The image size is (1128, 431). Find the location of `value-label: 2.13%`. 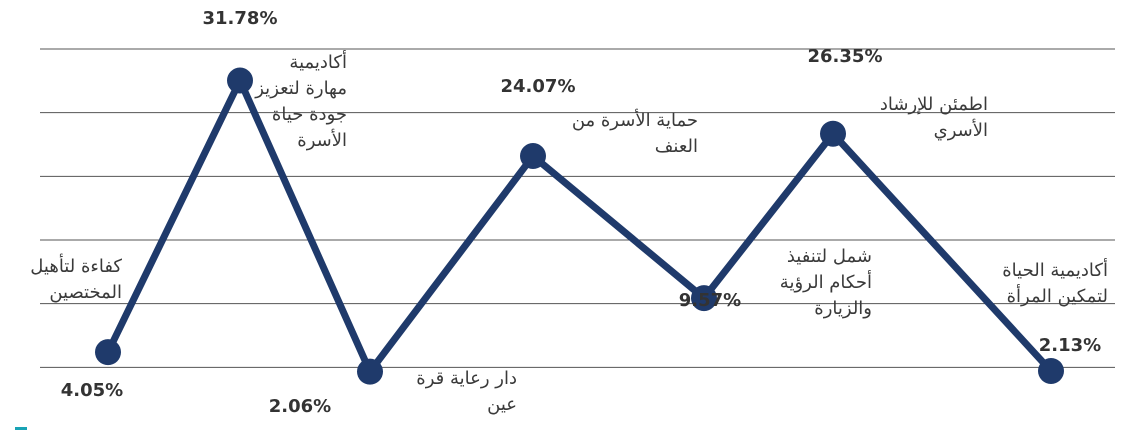

value-label: 2.13% is located at coordinates (1070, 345).